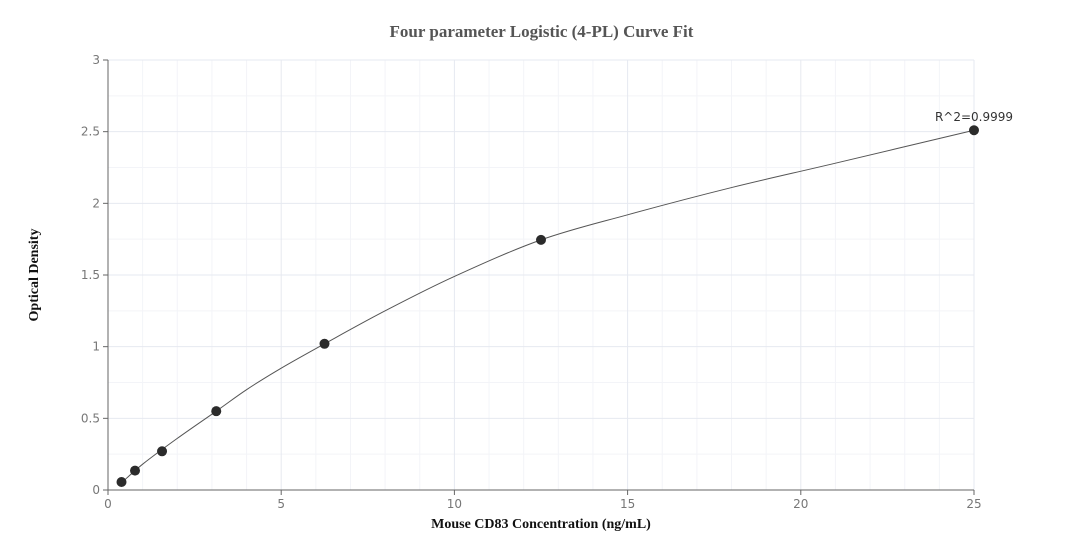 Image resolution: width=1083 pixels, height=560 pixels. Describe the element at coordinates (96, 490) in the screenshot. I see `y-tick-label: 0` at that location.